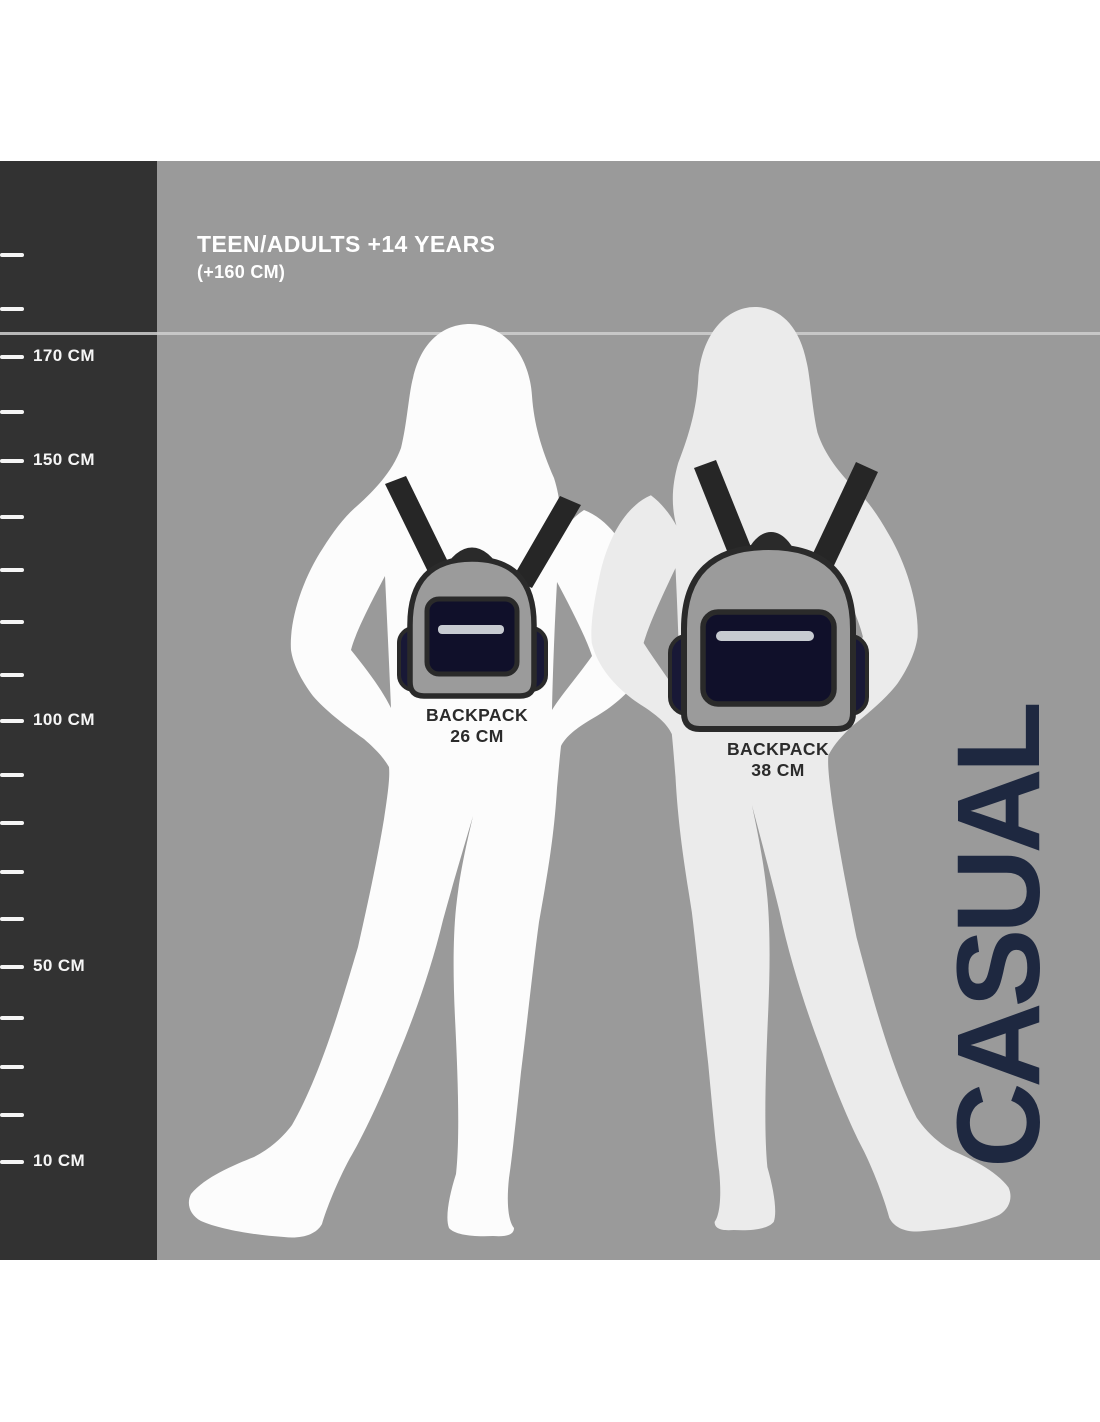 The height and width of the screenshot is (1422, 1100). I want to click on header: TEEN/ADULTS +14 YEARS (+160 CM), so click(346, 257).